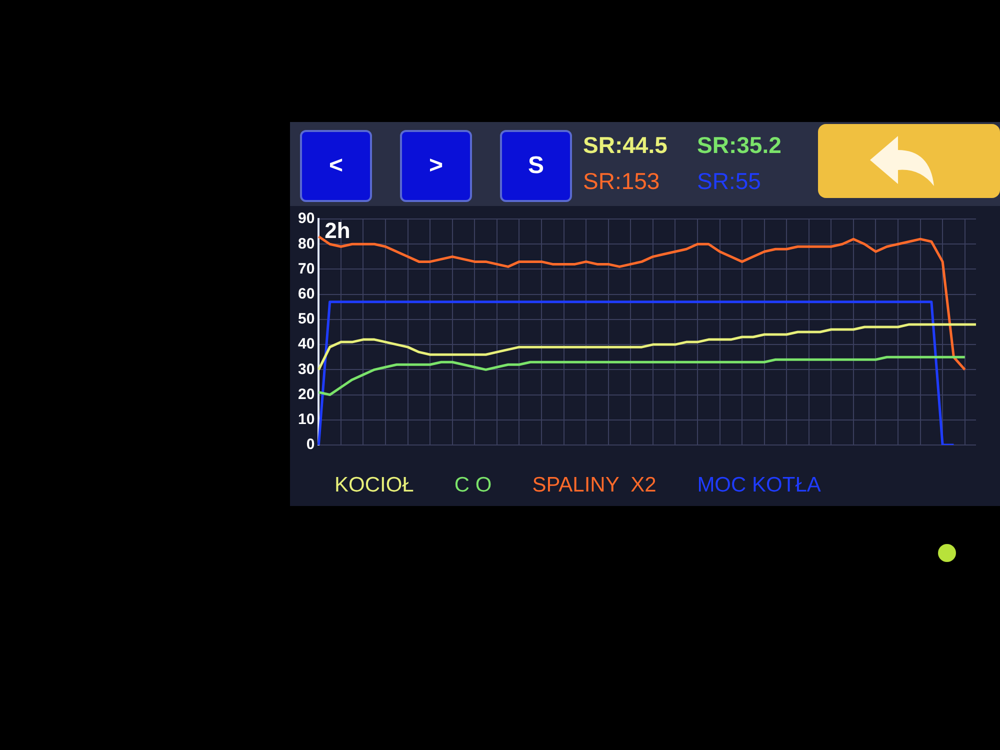 The height and width of the screenshot is (750, 1000). I want to click on y-tick-label: 50, so click(306, 319).